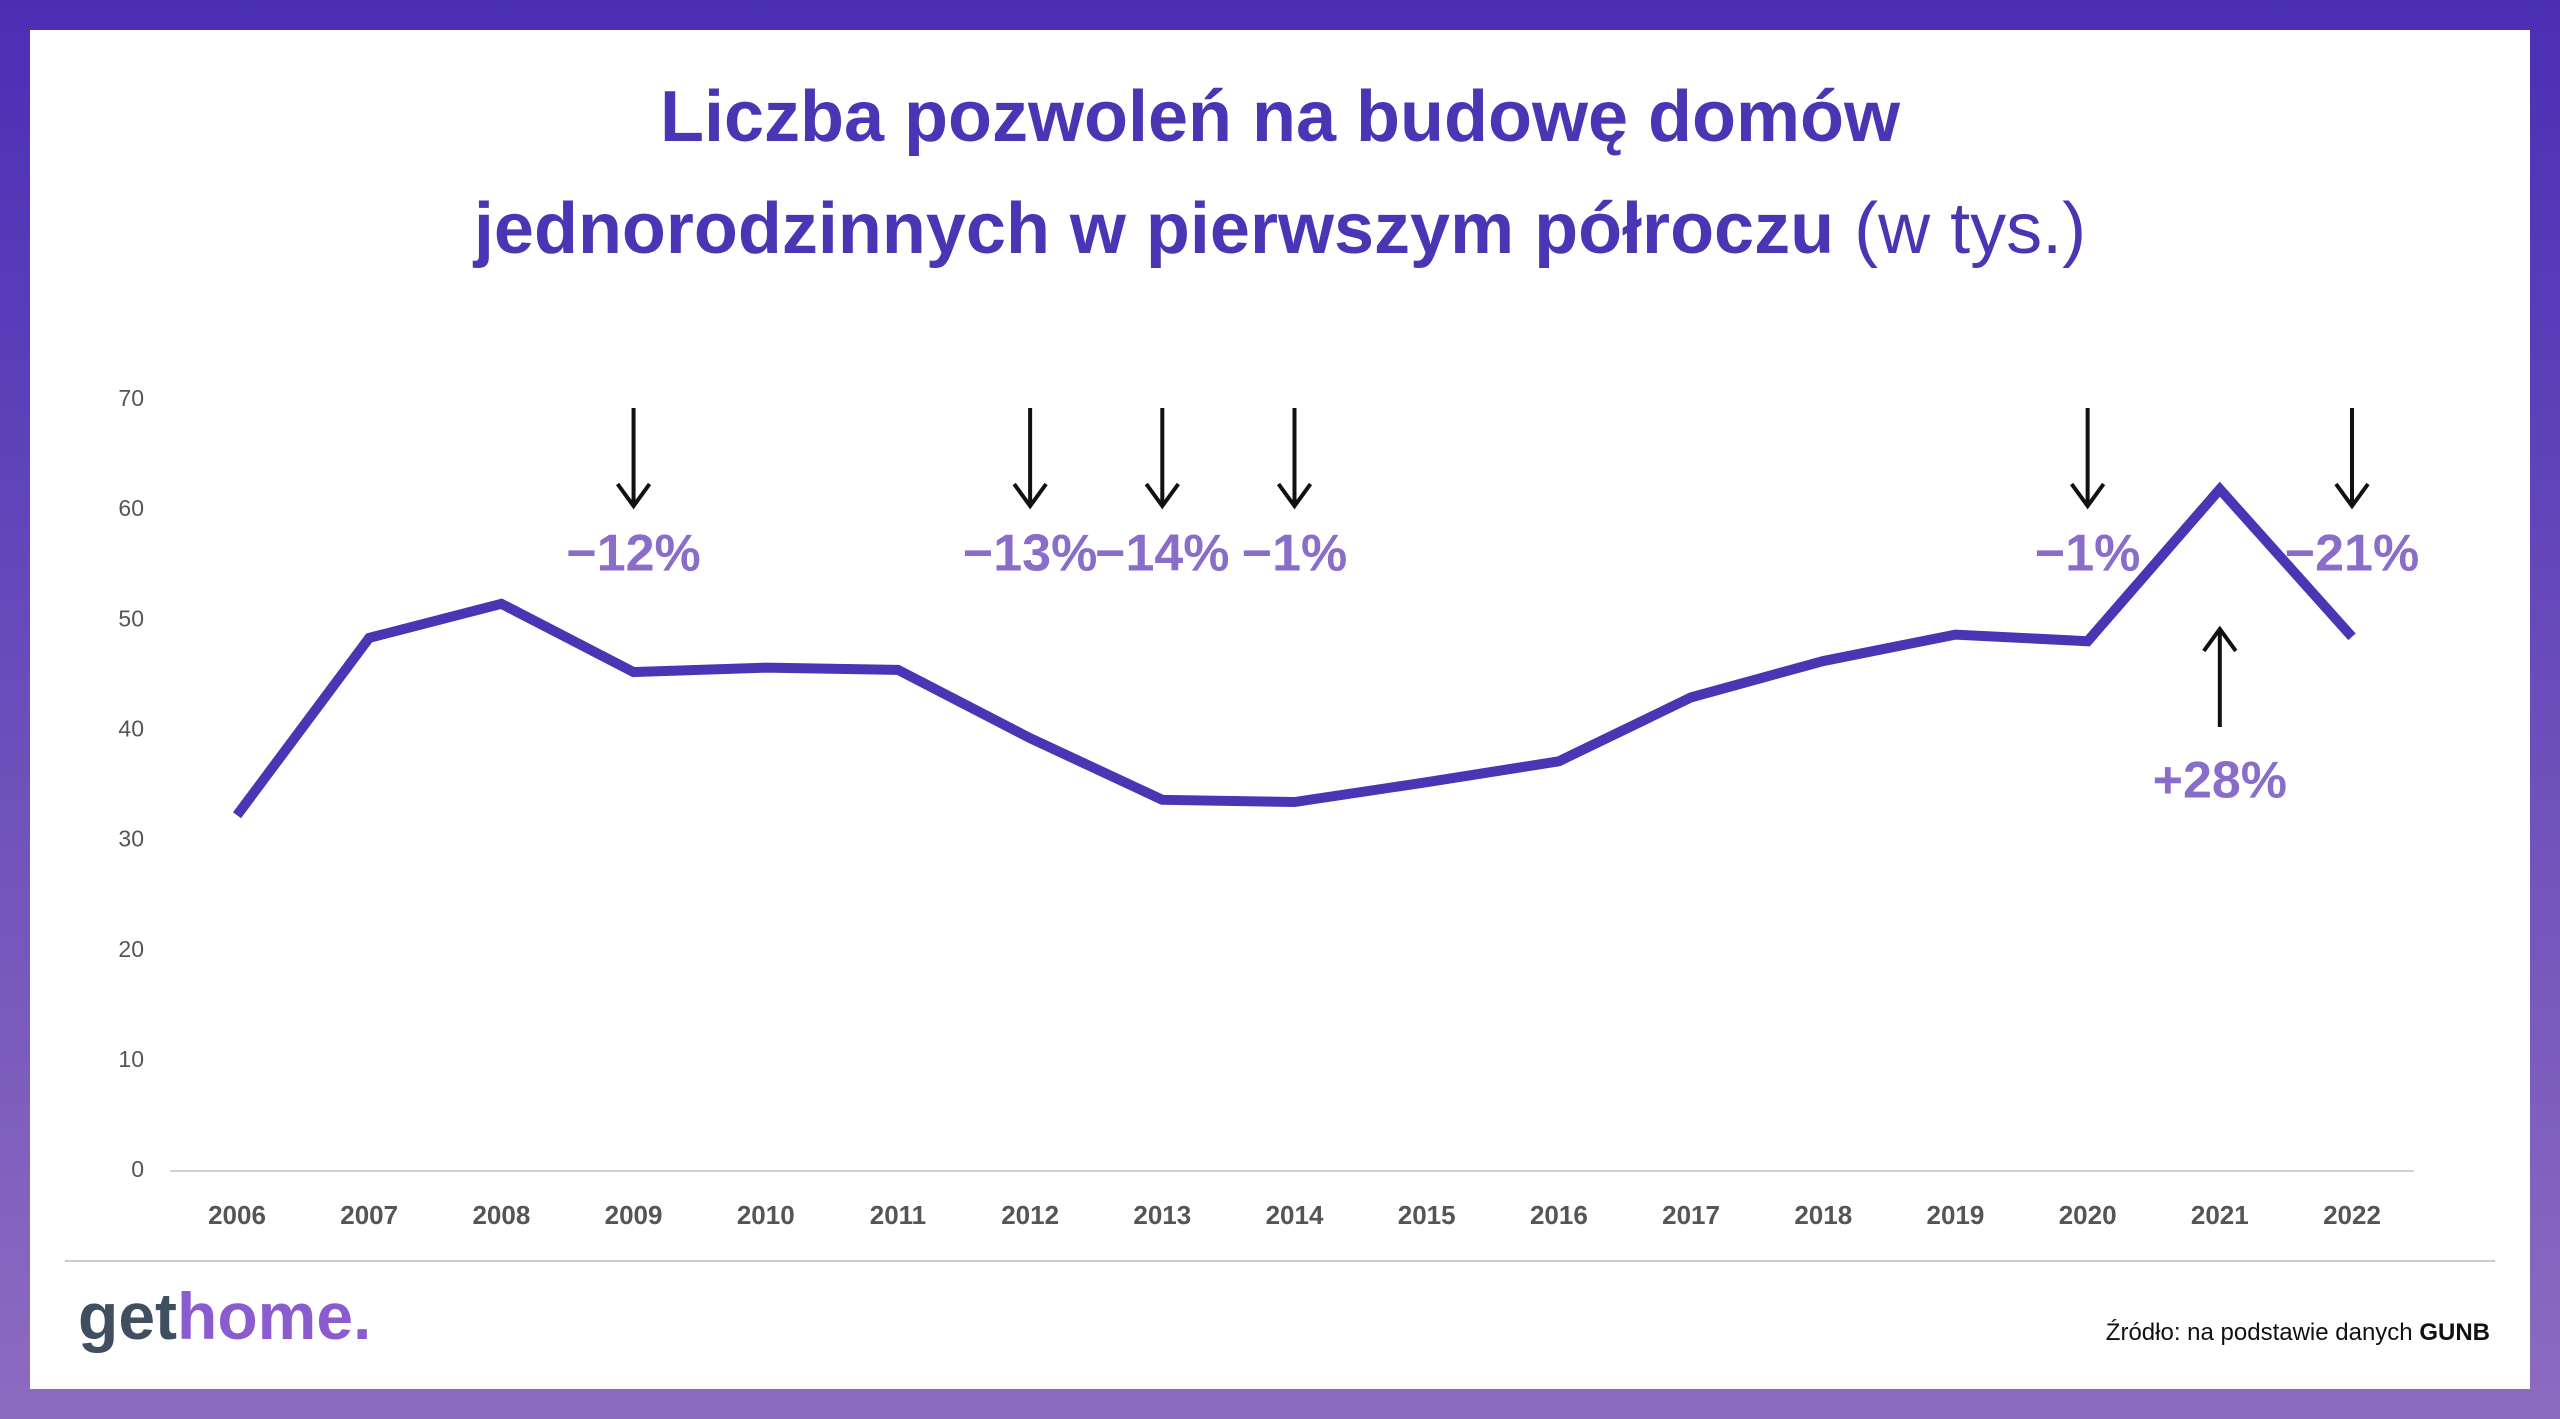  Describe the element at coordinates (2352, 554) in the screenshot. I see `annotation: −21%` at that location.